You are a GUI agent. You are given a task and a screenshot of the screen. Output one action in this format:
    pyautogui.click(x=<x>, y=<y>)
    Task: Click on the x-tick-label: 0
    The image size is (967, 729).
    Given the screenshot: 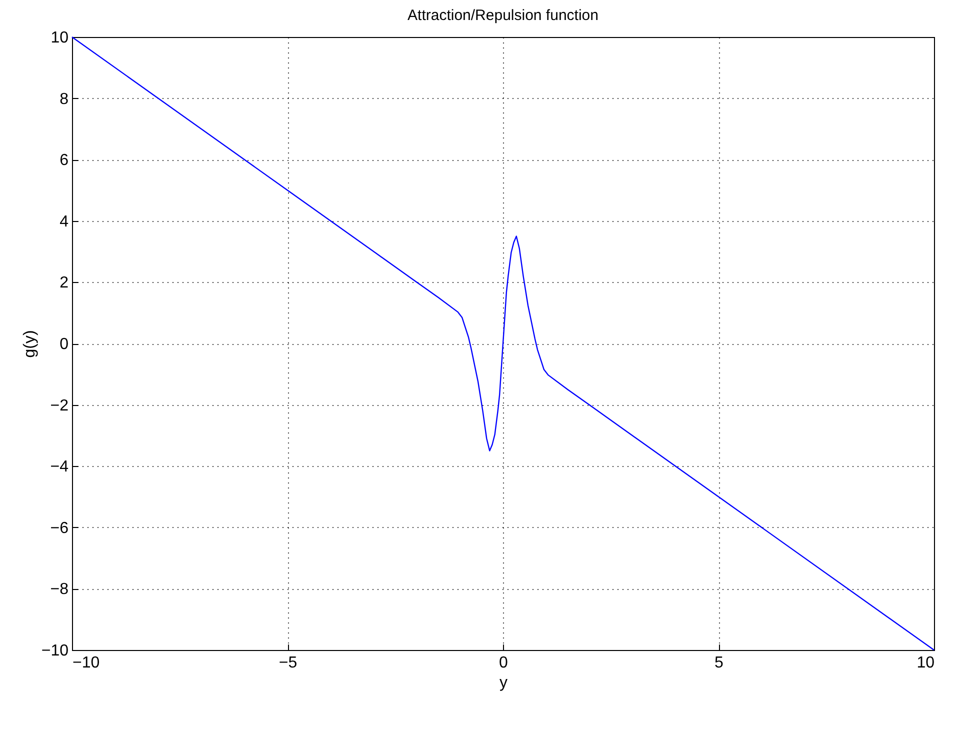 What is the action you would take?
    pyautogui.click(x=503, y=663)
    